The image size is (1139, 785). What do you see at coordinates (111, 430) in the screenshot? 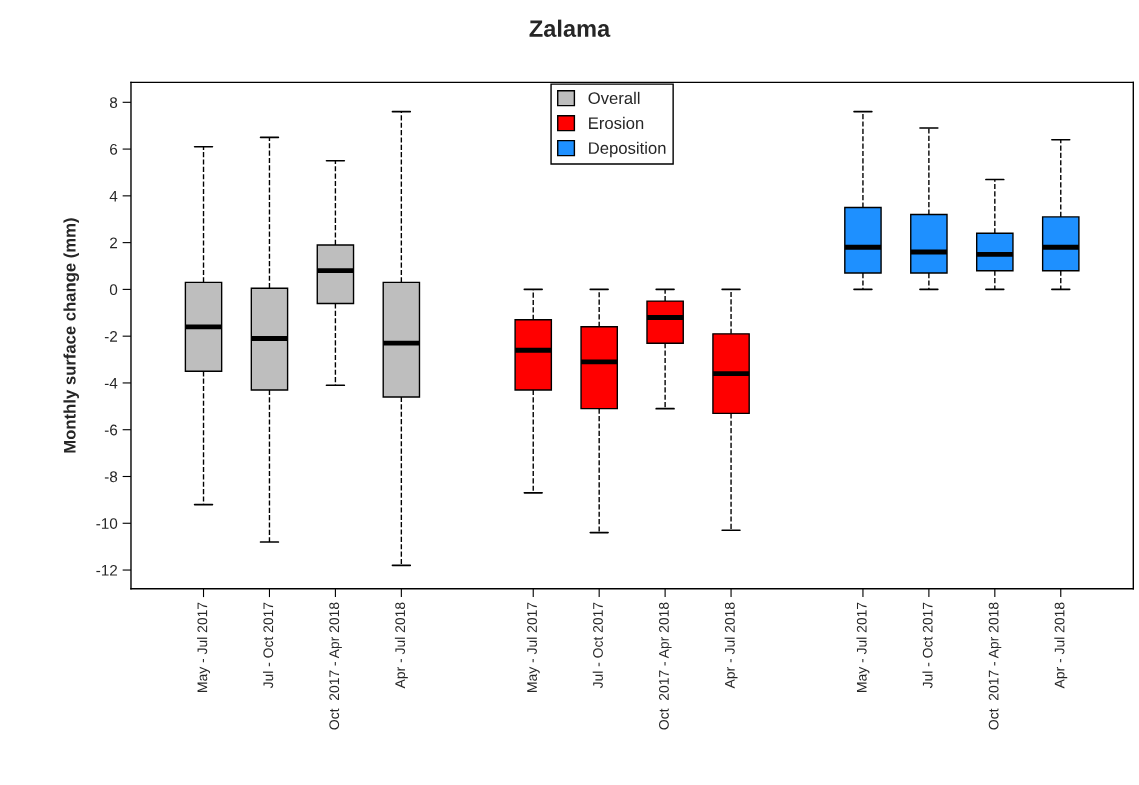
I see `y-tick-label: -6` at bounding box center [111, 430].